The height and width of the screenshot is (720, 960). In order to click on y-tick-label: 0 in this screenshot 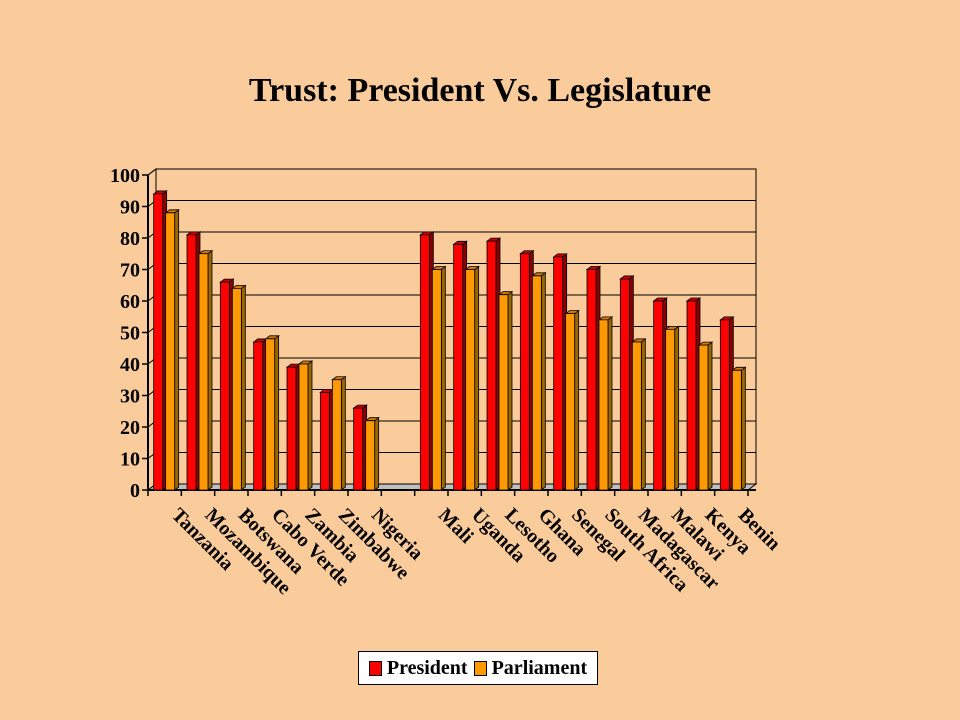, I will do `click(135, 491)`.